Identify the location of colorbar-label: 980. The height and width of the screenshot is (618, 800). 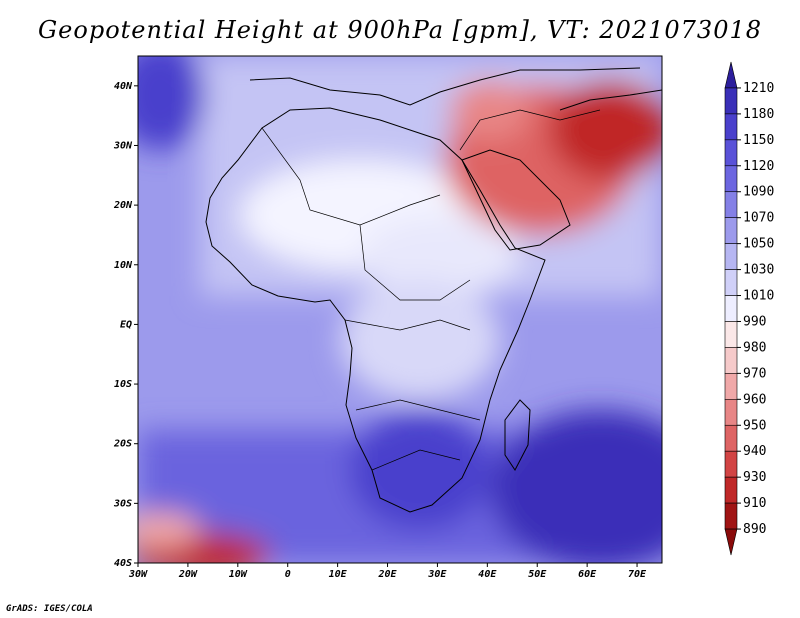
(754, 347).